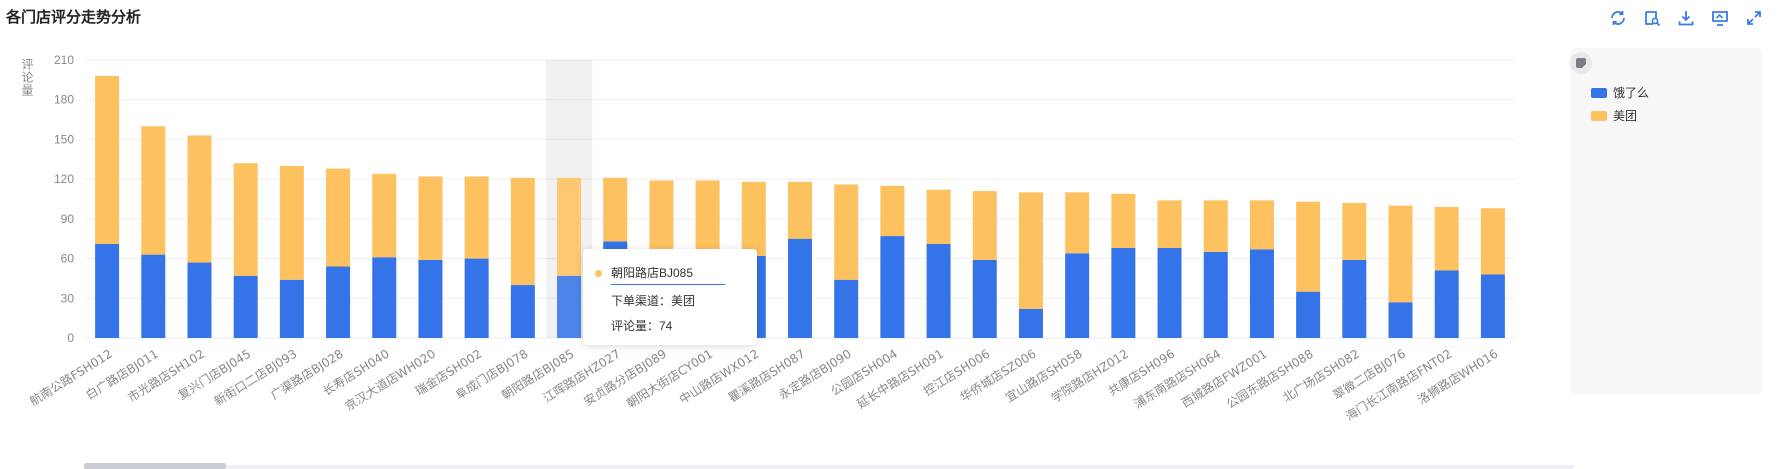 Image resolution: width=1782 pixels, height=469 pixels. I want to click on y-tick-label: 150, so click(64, 139).